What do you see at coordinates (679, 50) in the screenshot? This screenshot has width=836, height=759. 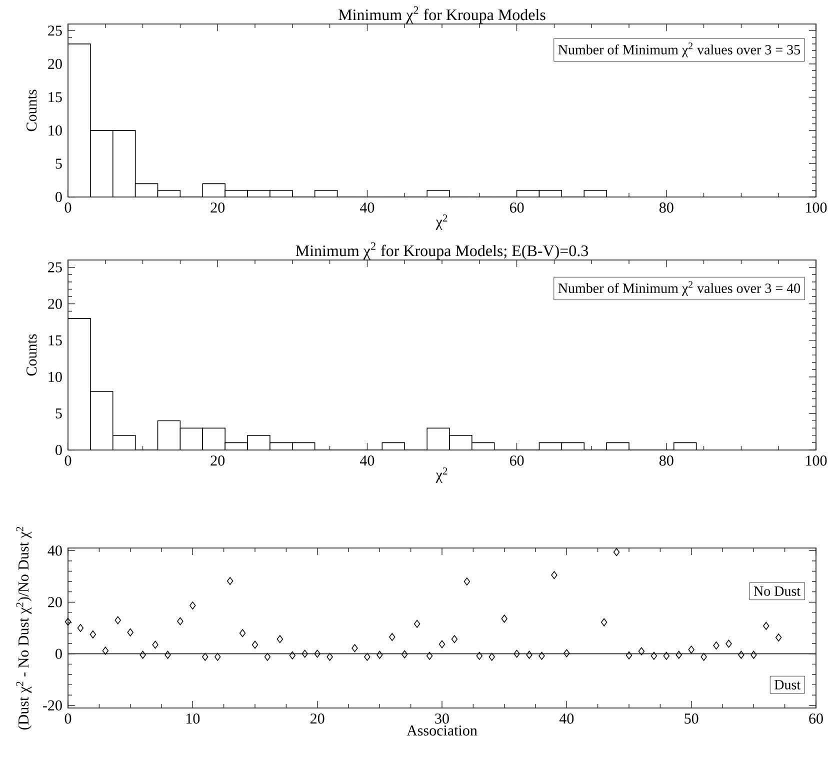 I see `annotation: Number of Minimum χ$^{2}$ values over 3 = 35` at bounding box center [679, 50].